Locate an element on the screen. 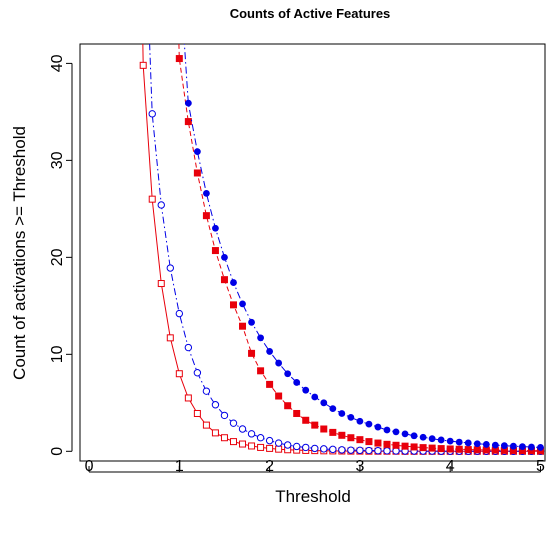 The height and width of the screenshot is (538, 546). x-tick-label: 4 is located at coordinates (450, 466).